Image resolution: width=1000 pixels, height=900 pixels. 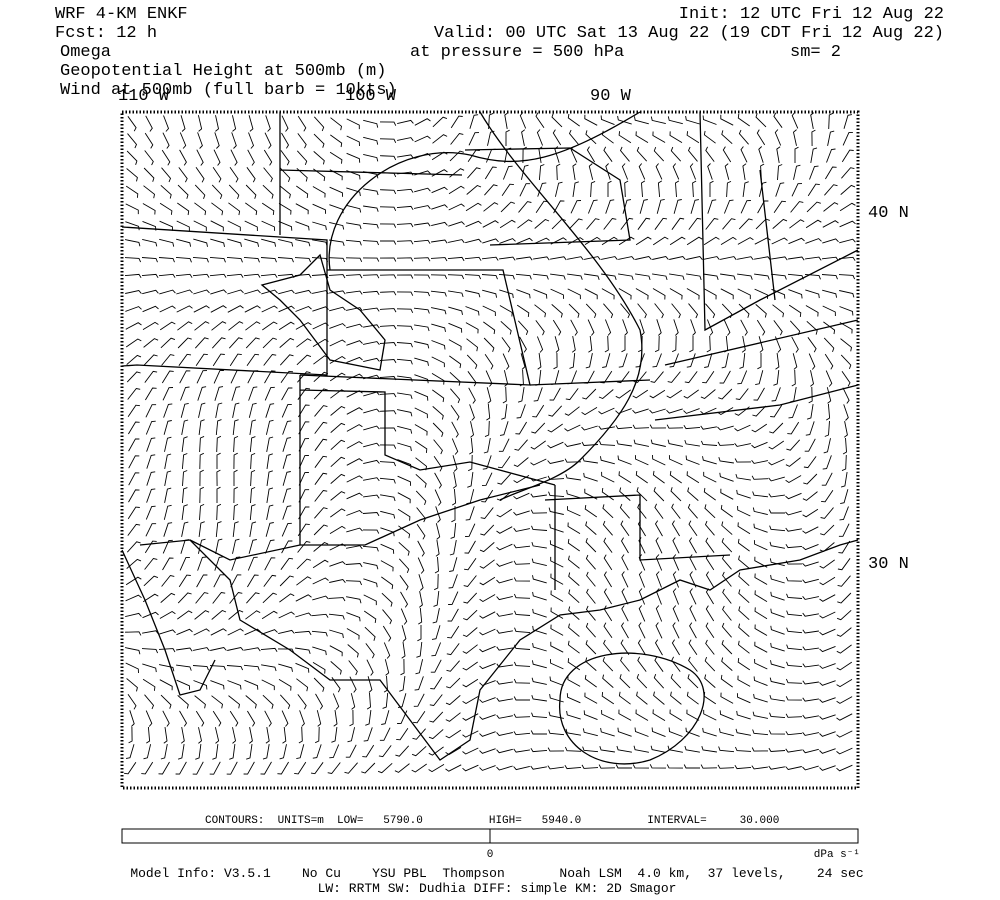 What do you see at coordinates (106, 33) in the screenshot?
I see `forecast: Fcst: 12 h` at bounding box center [106, 33].